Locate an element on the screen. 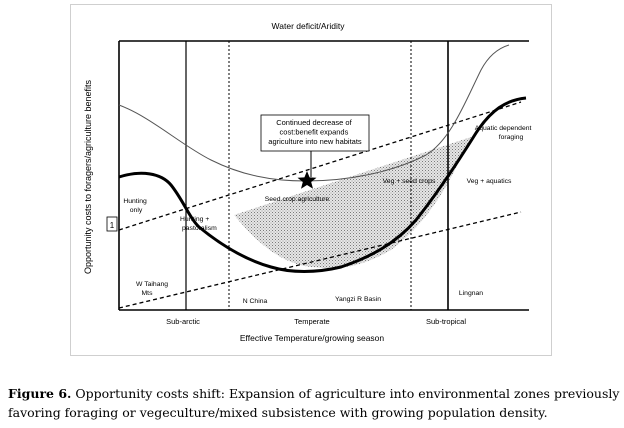 Image resolution: width=624 pixels, height=428 pixels. label-veg-seed: Veg + seed crops is located at coordinates (409, 181).